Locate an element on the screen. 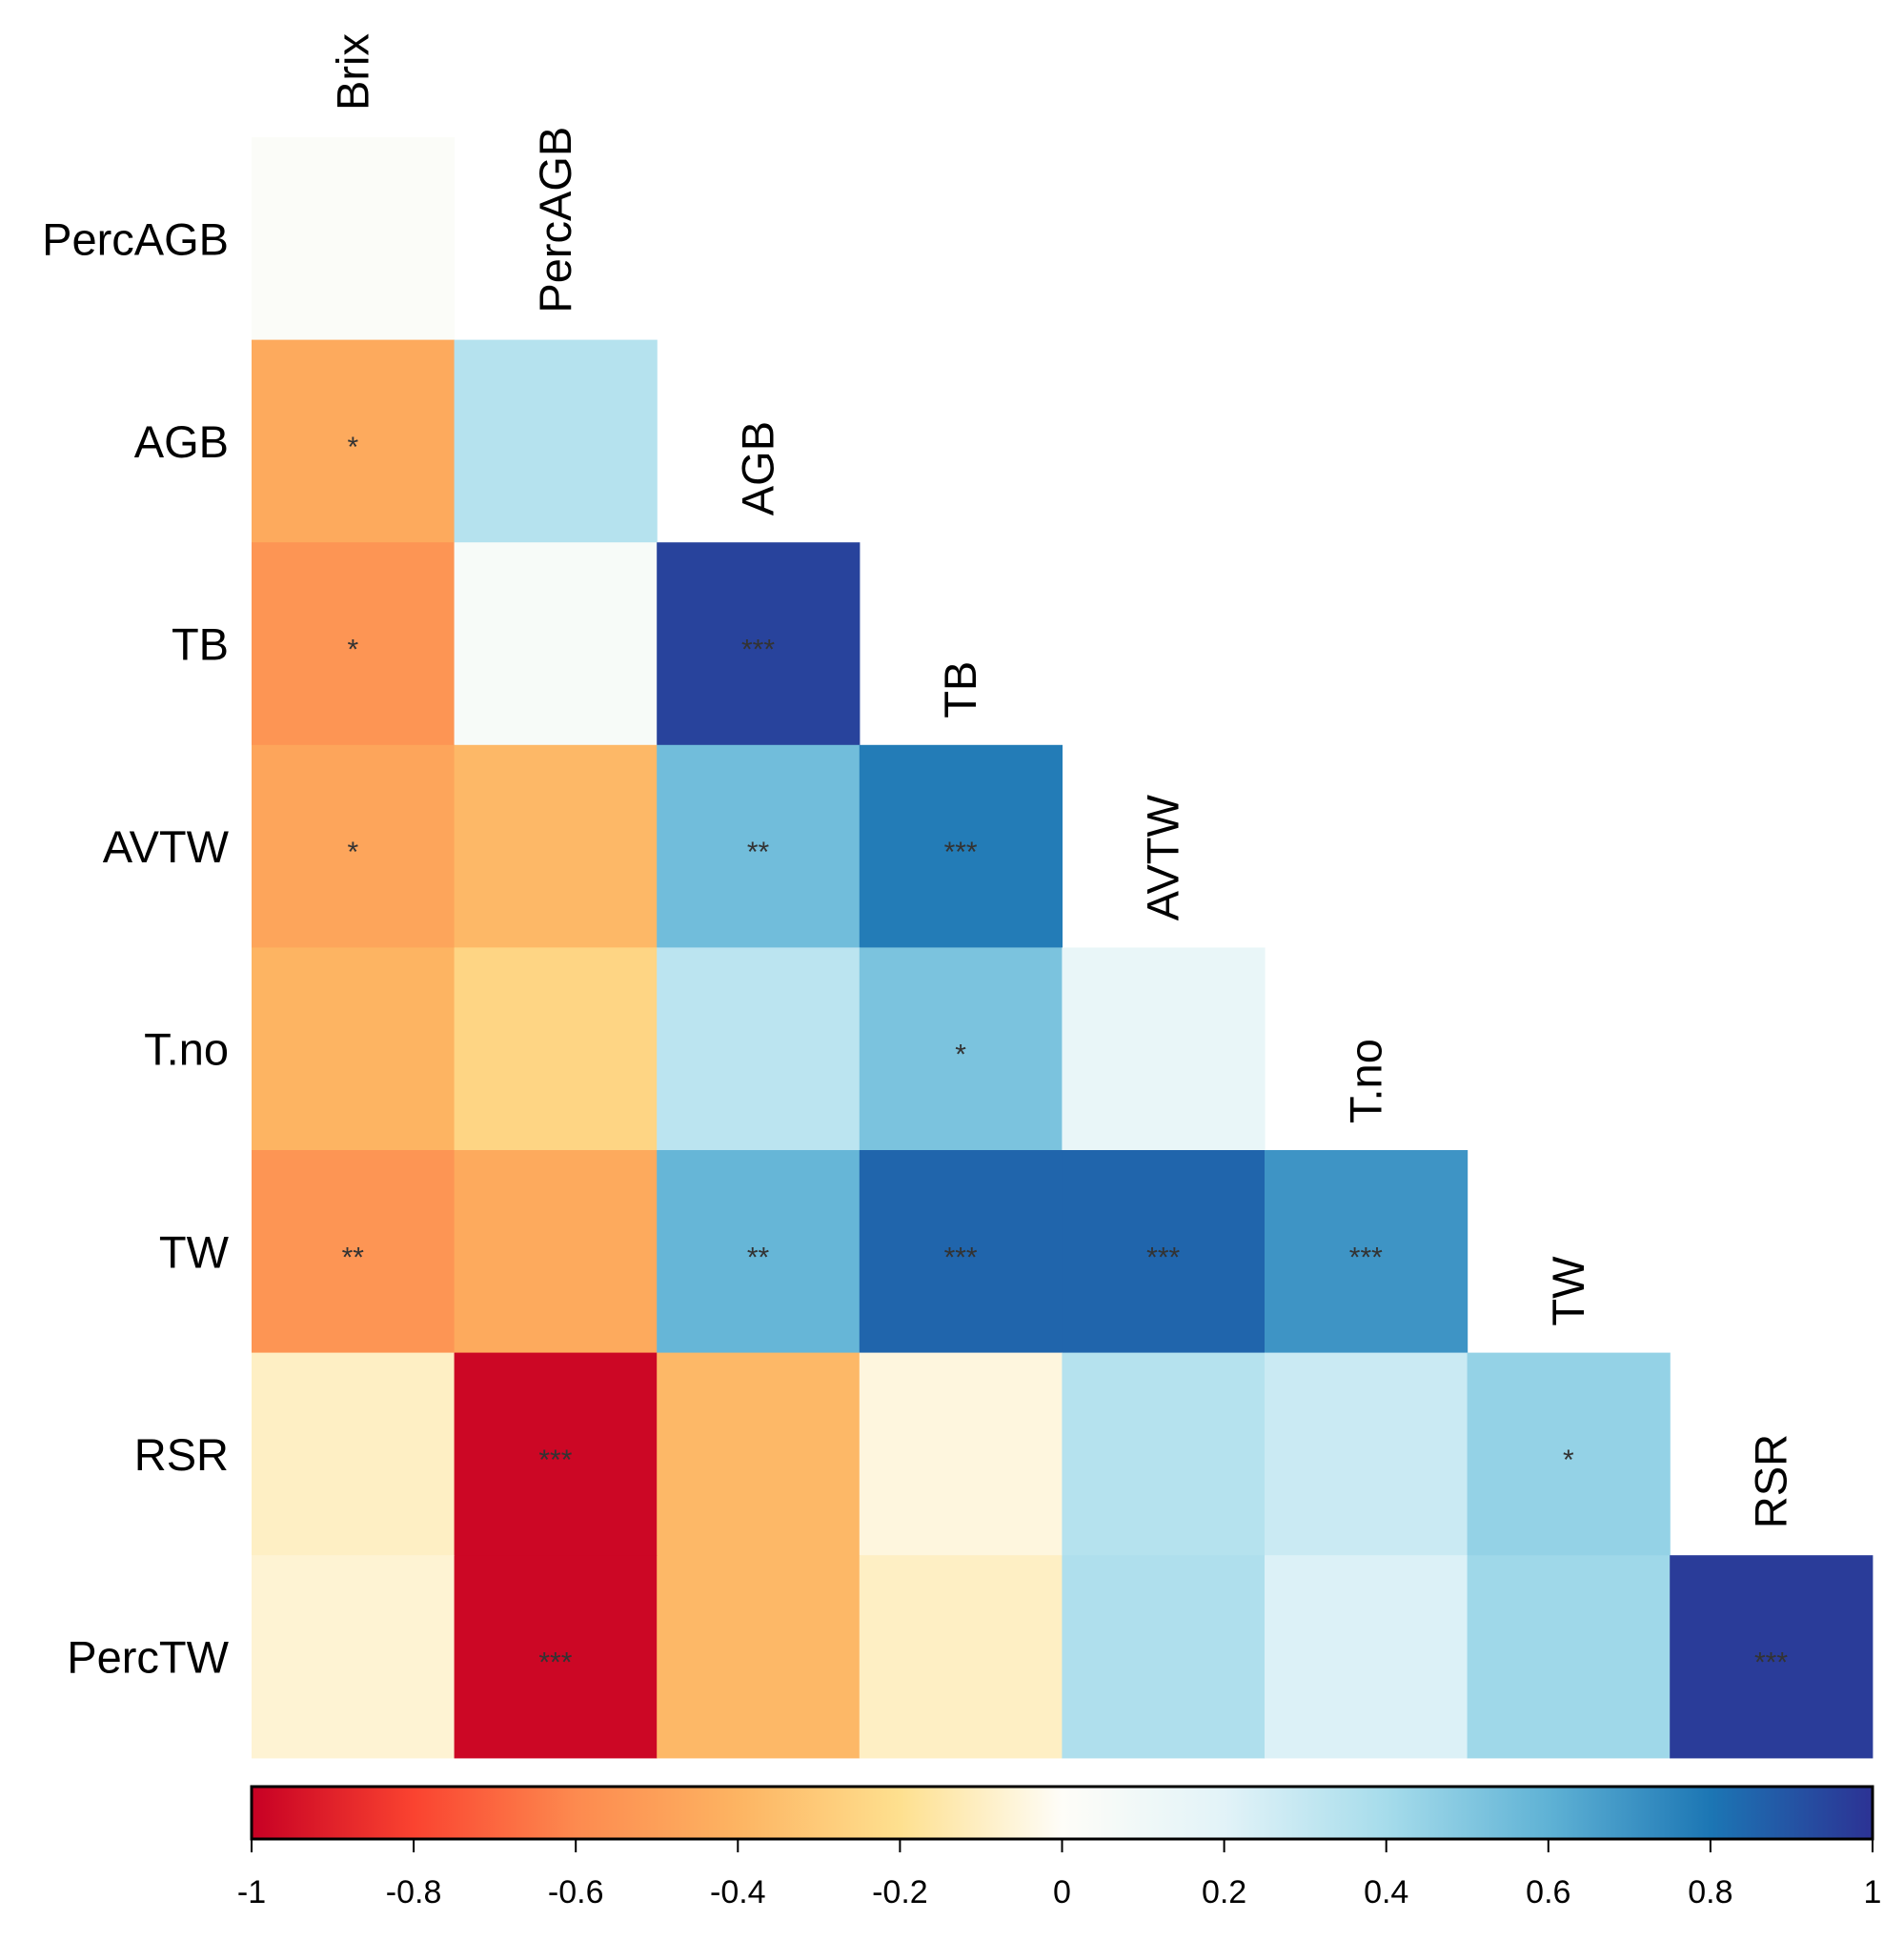 The width and height of the screenshot is (1904, 1940). row-label: AGB is located at coordinates (181, 441).